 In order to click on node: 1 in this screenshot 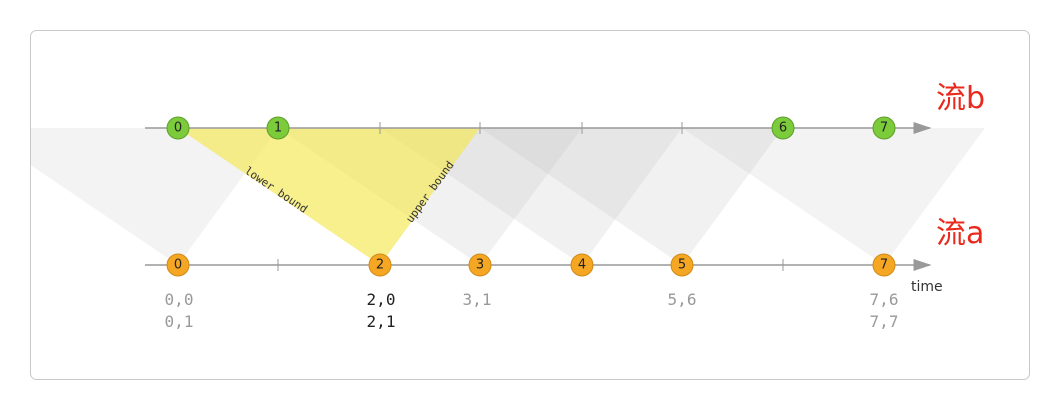, I will do `click(278, 128)`.